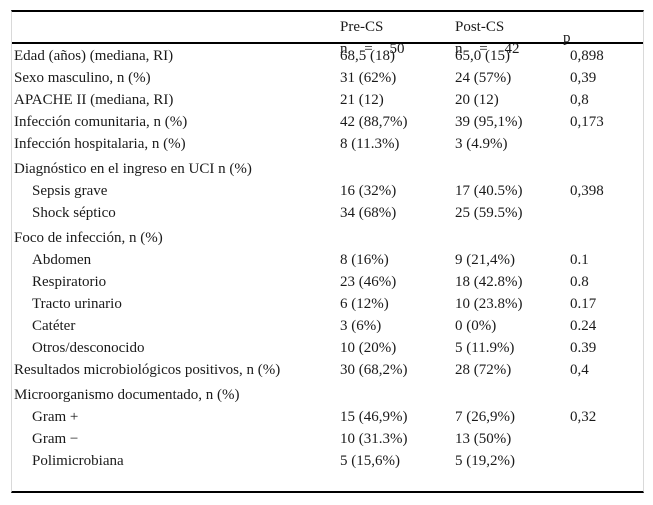 The width and height of the screenshot is (653, 505). What do you see at coordinates (489, 281) in the screenshot?
I see `post-cs-value: 18 (42.8%)` at bounding box center [489, 281].